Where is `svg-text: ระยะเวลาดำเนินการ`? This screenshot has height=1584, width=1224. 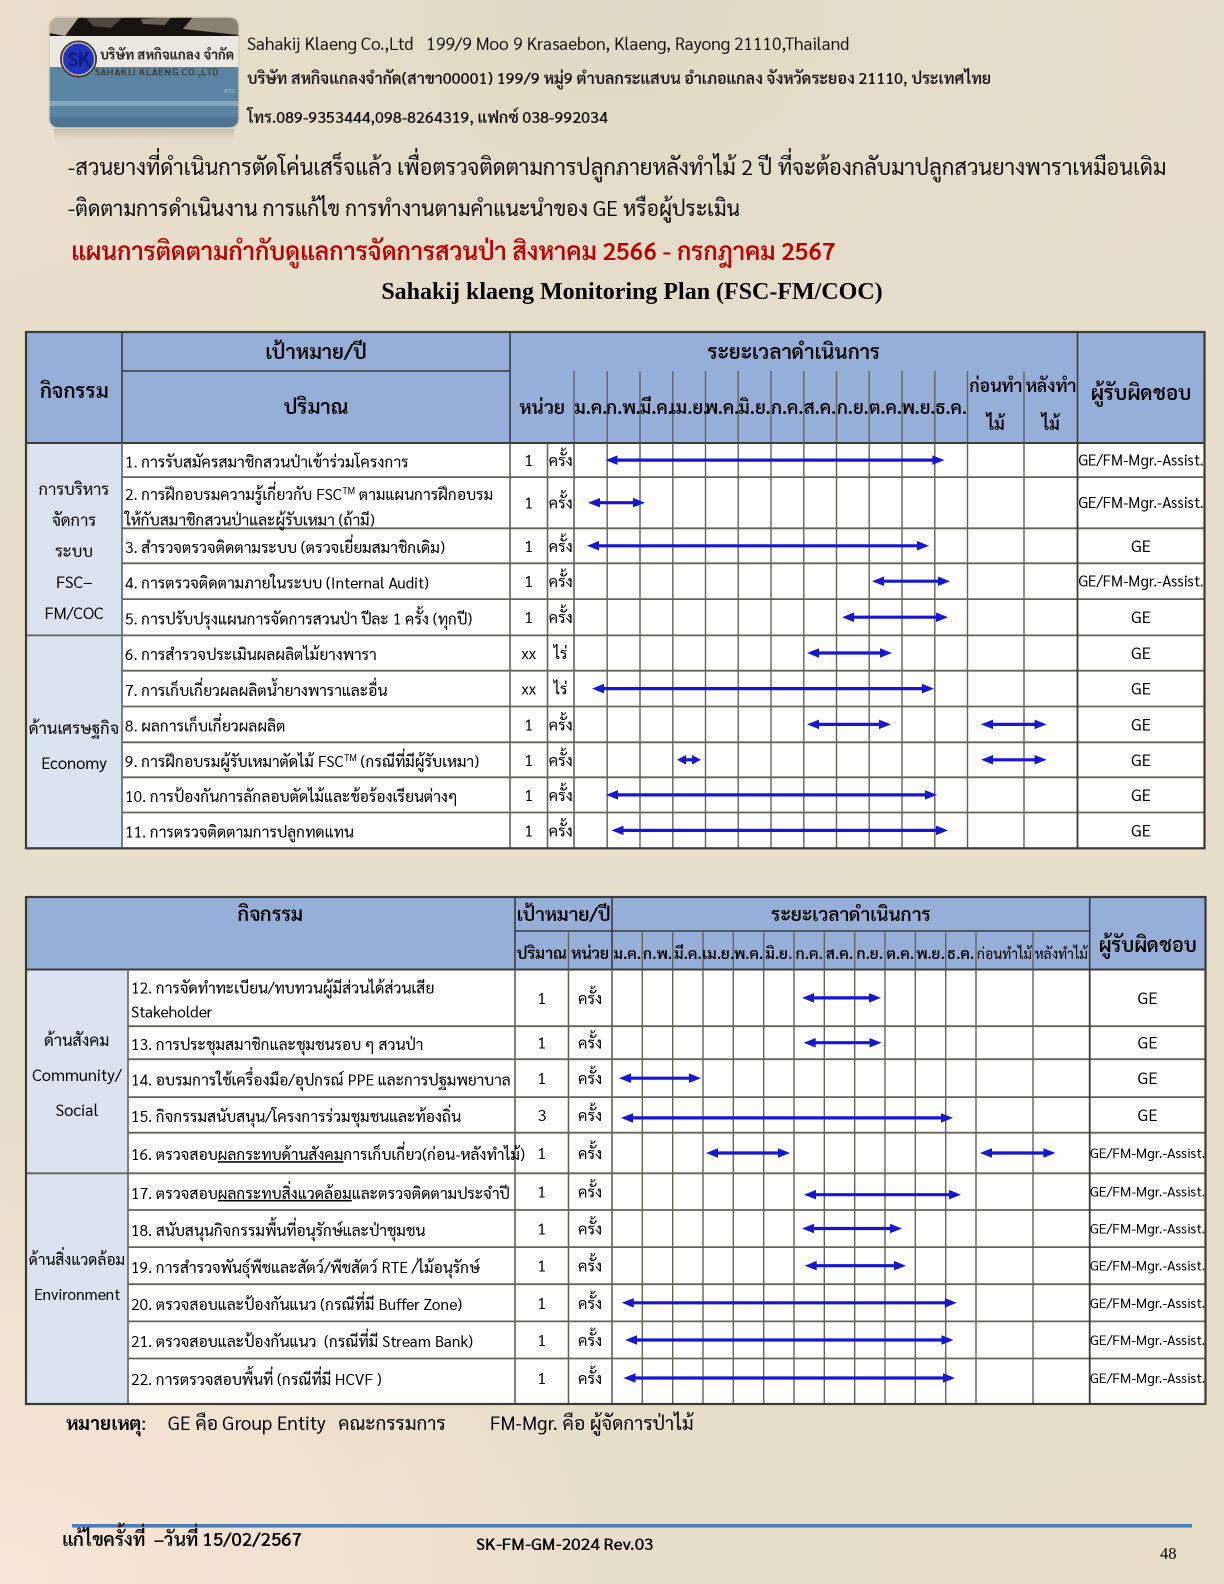 svg-text: ระยะเวลาดำเนินการ is located at coordinates (851, 914).